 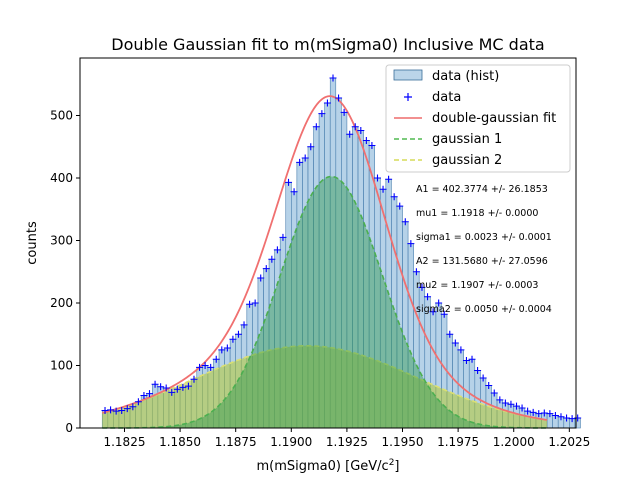 What do you see at coordinates (61, 241) in the screenshot?
I see `y-tick-label: 300` at bounding box center [61, 241].